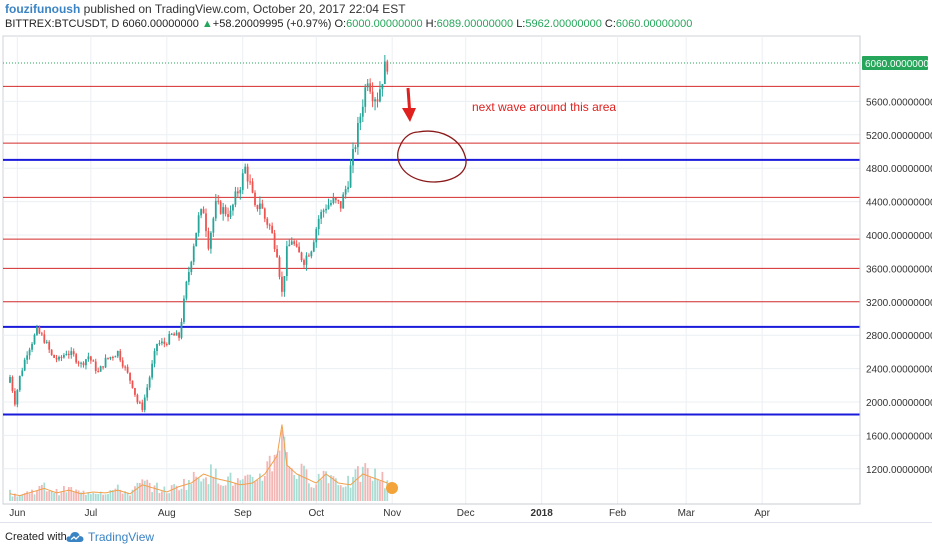 Image resolution: width=932 pixels, height=551 pixels. Describe the element at coordinates (36, 537) in the screenshot. I see `created-with-text: Created with` at that location.